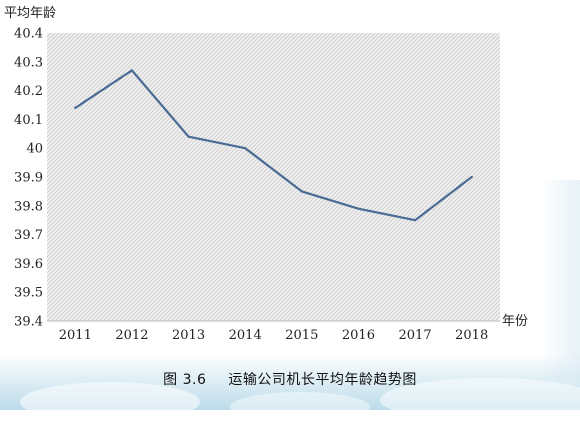 The height and width of the screenshot is (422, 580). What do you see at coordinates (28, 264) in the screenshot?
I see `y-tick-label: 39.6` at bounding box center [28, 264].